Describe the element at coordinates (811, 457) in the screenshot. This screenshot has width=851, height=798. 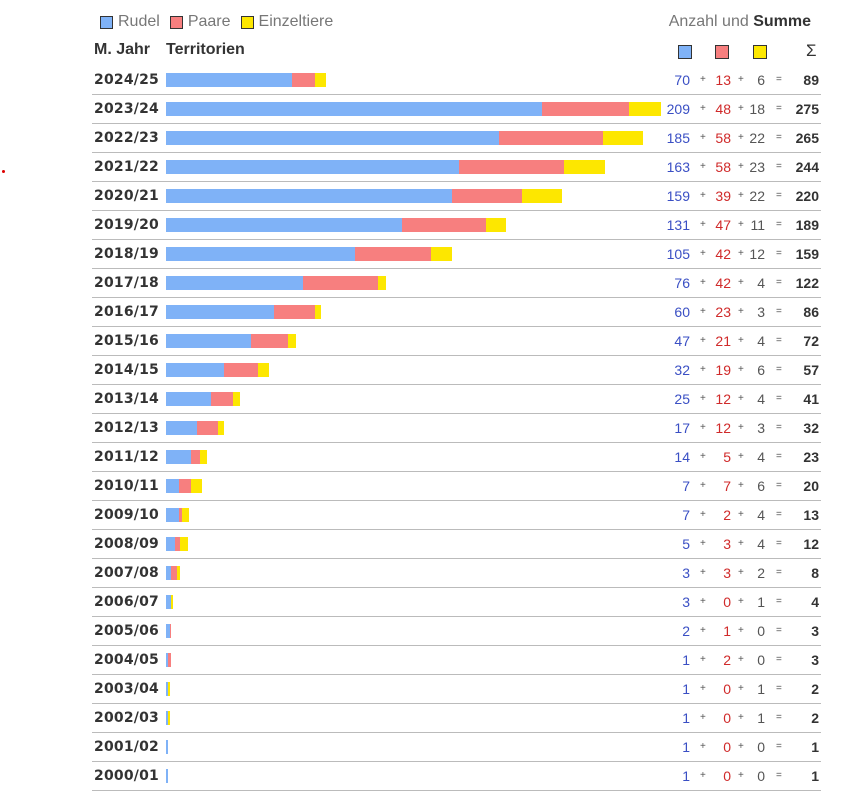
I see `value-total: 23` at that location.